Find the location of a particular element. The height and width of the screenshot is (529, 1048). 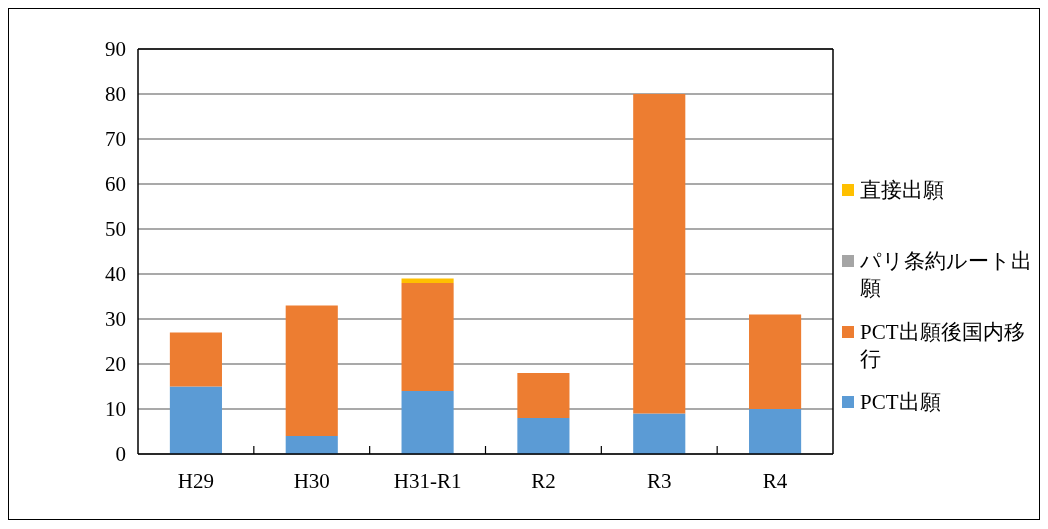

x-tick-label: R2 is located at coordinates (543, 481).